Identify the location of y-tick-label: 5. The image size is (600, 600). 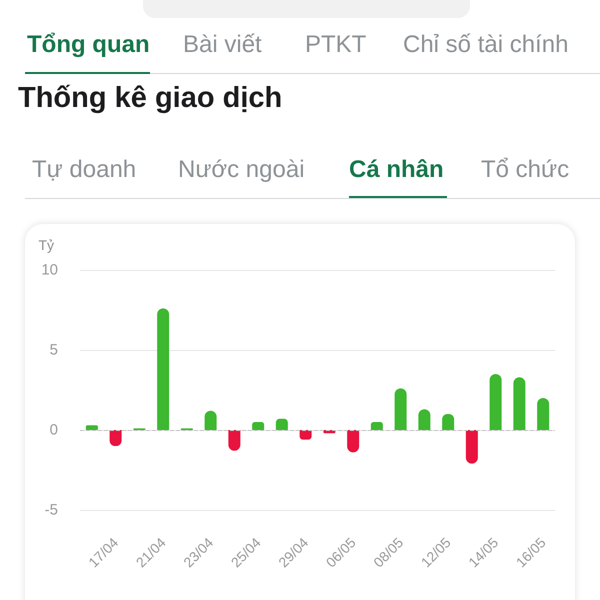
(54, 350).